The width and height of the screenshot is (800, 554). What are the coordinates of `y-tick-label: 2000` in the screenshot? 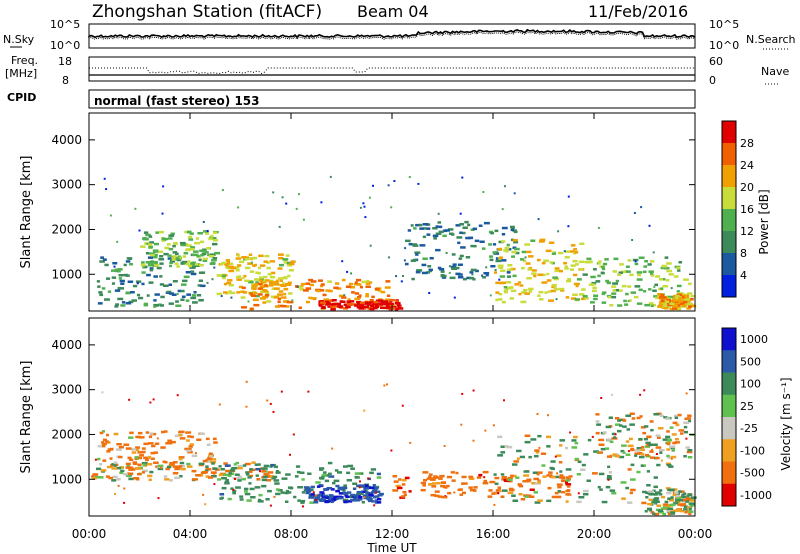 It's located at (66, 434).